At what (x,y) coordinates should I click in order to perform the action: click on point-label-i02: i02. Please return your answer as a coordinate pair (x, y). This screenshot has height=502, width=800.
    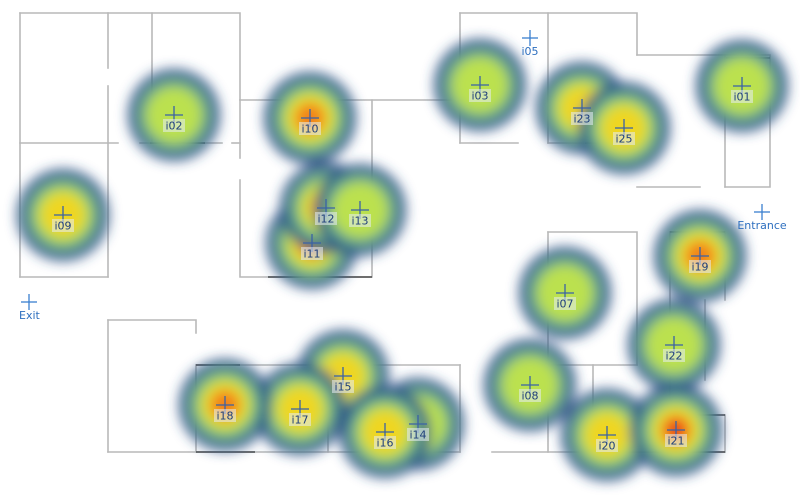
    Looking at the image, I should click on (173, 126).